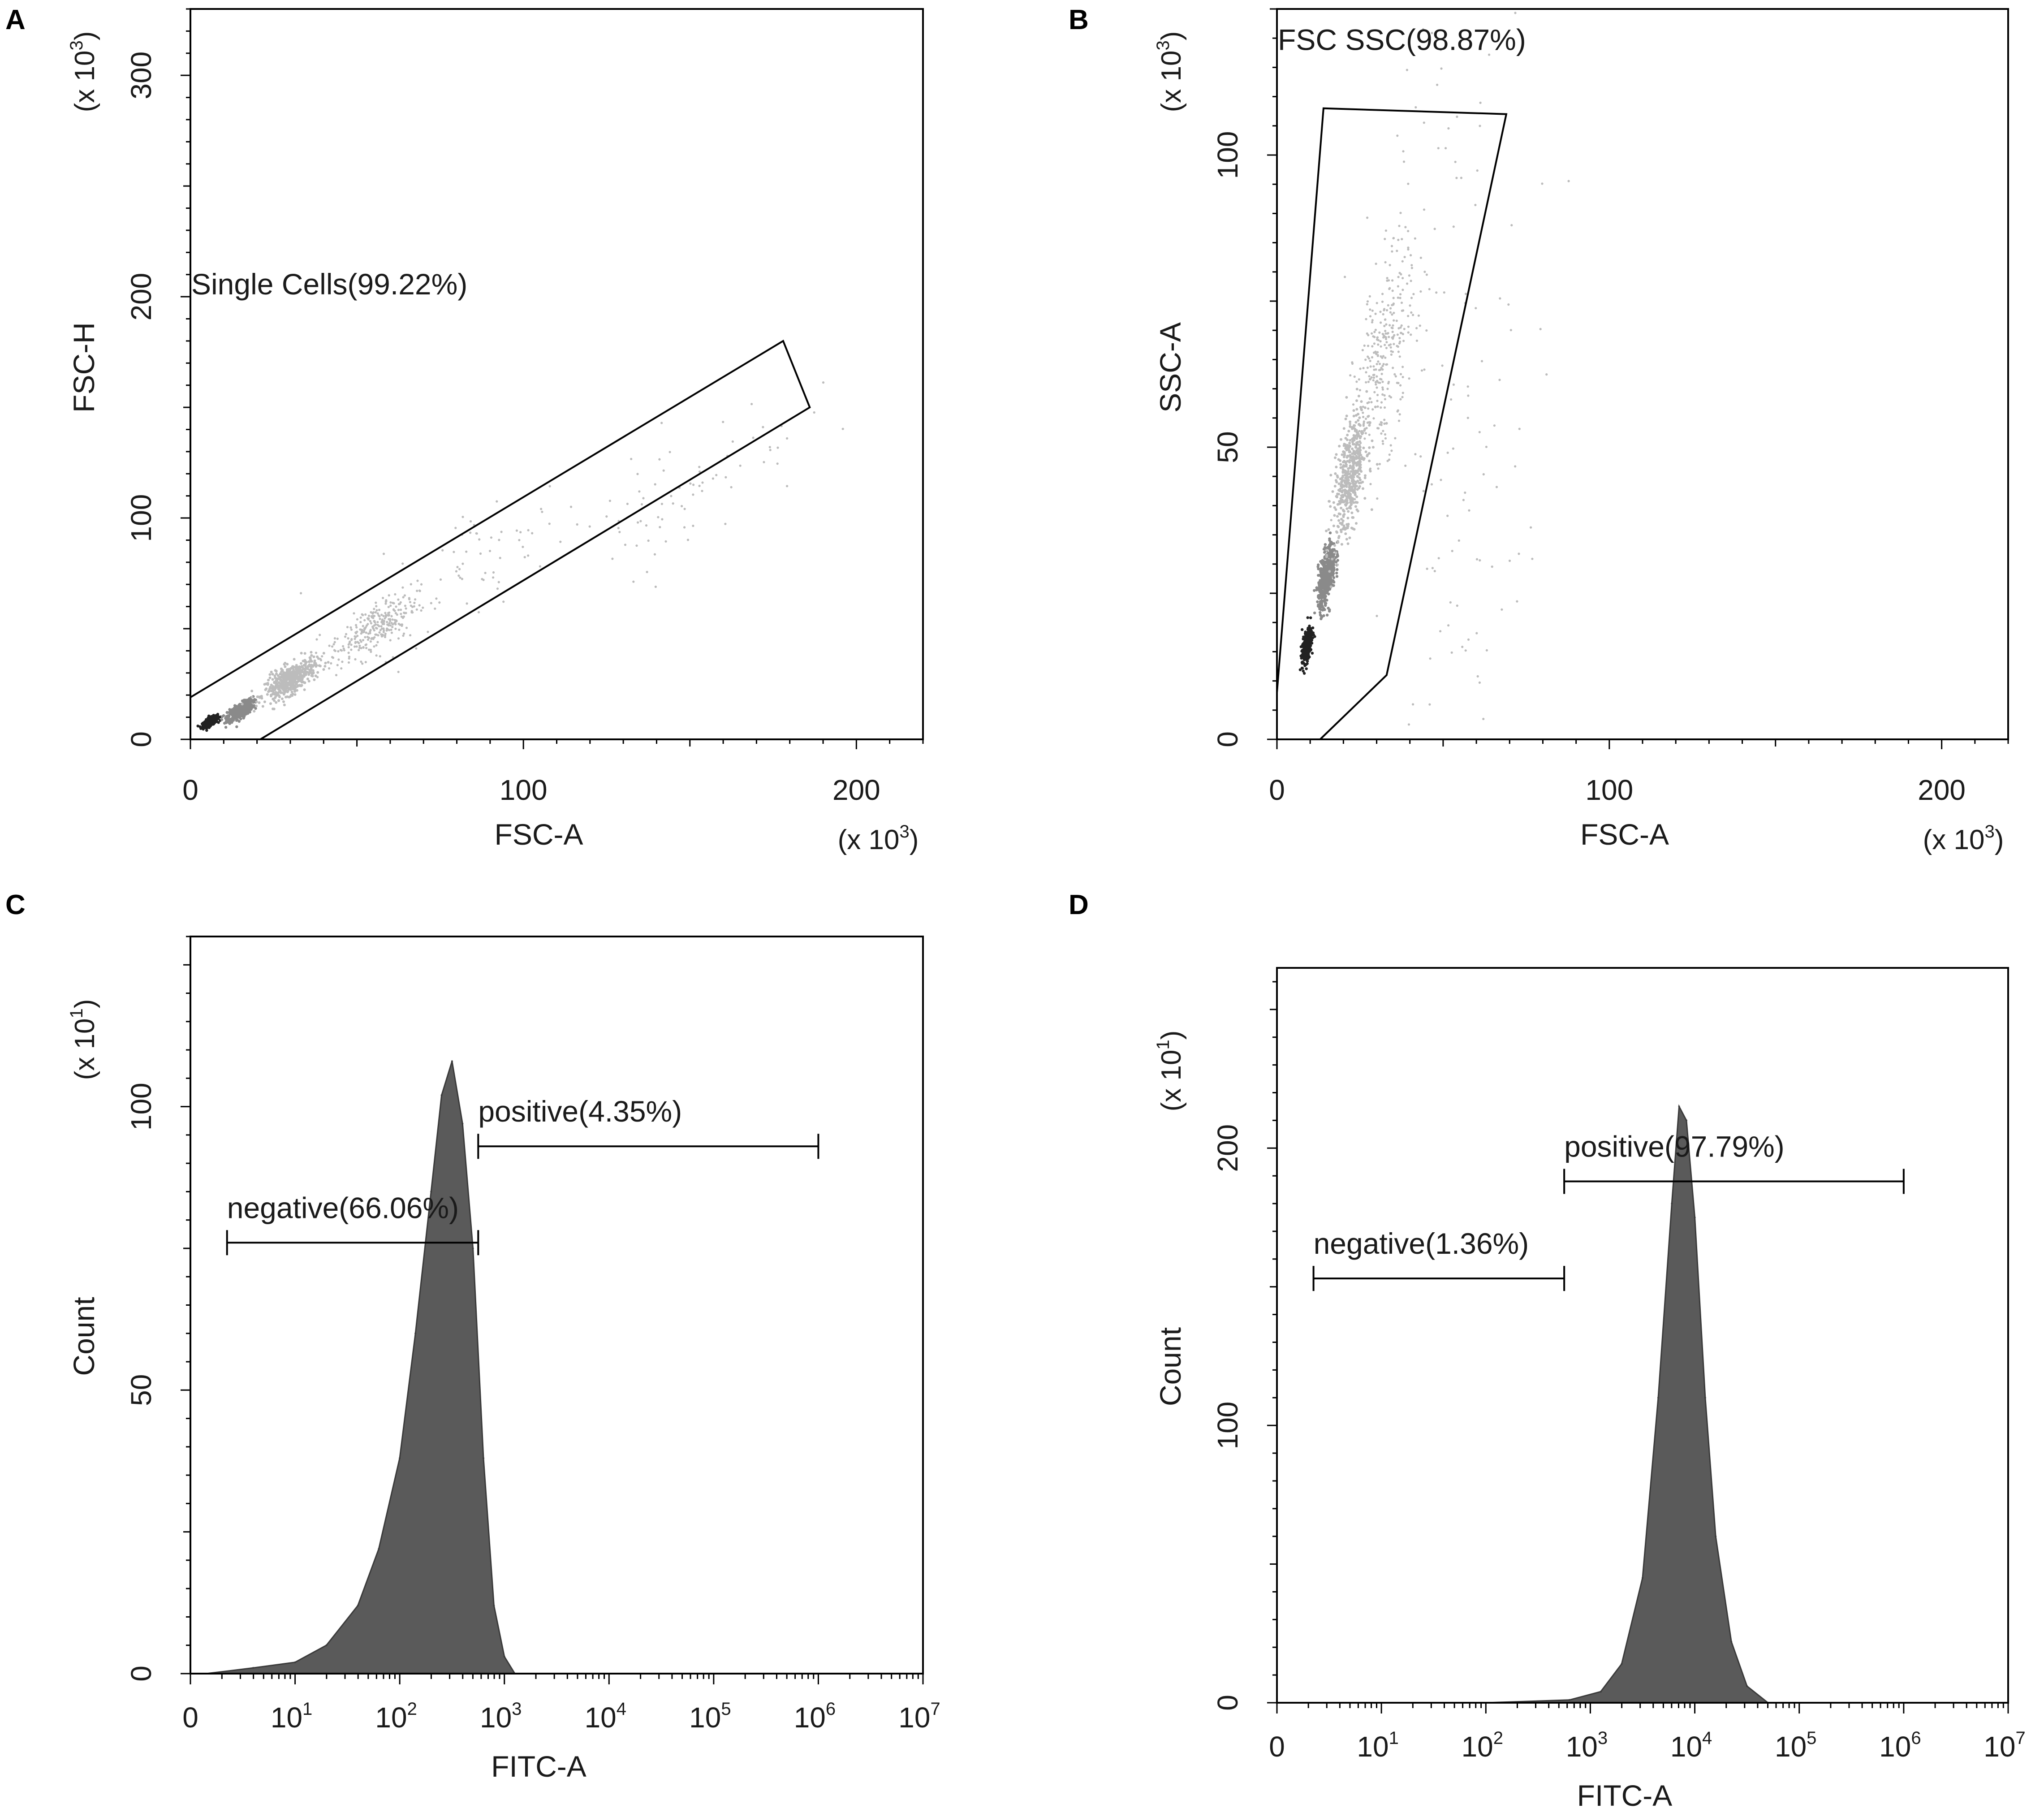 The image size is (2044, 1817). I want to click on x-tick-label: 10³, so click(1587, 1745).